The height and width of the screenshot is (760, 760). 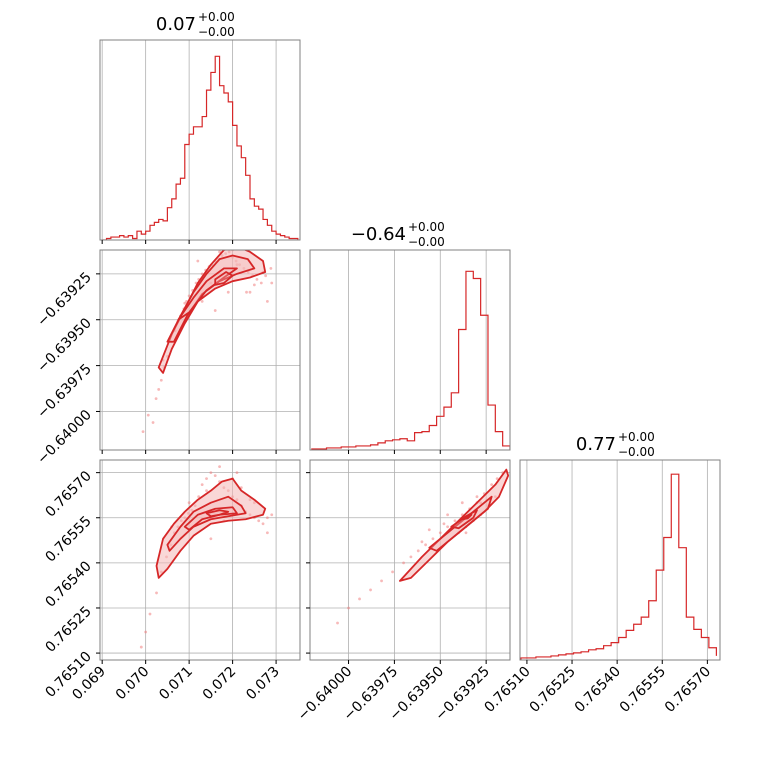 I want to click on panel-title-upper-2: +0.00, so click(x=636, y=437).